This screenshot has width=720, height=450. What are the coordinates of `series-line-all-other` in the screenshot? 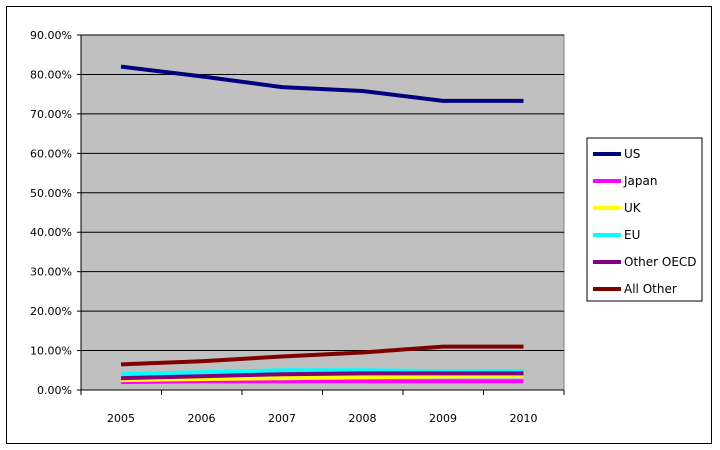 It's located at (322, 355).